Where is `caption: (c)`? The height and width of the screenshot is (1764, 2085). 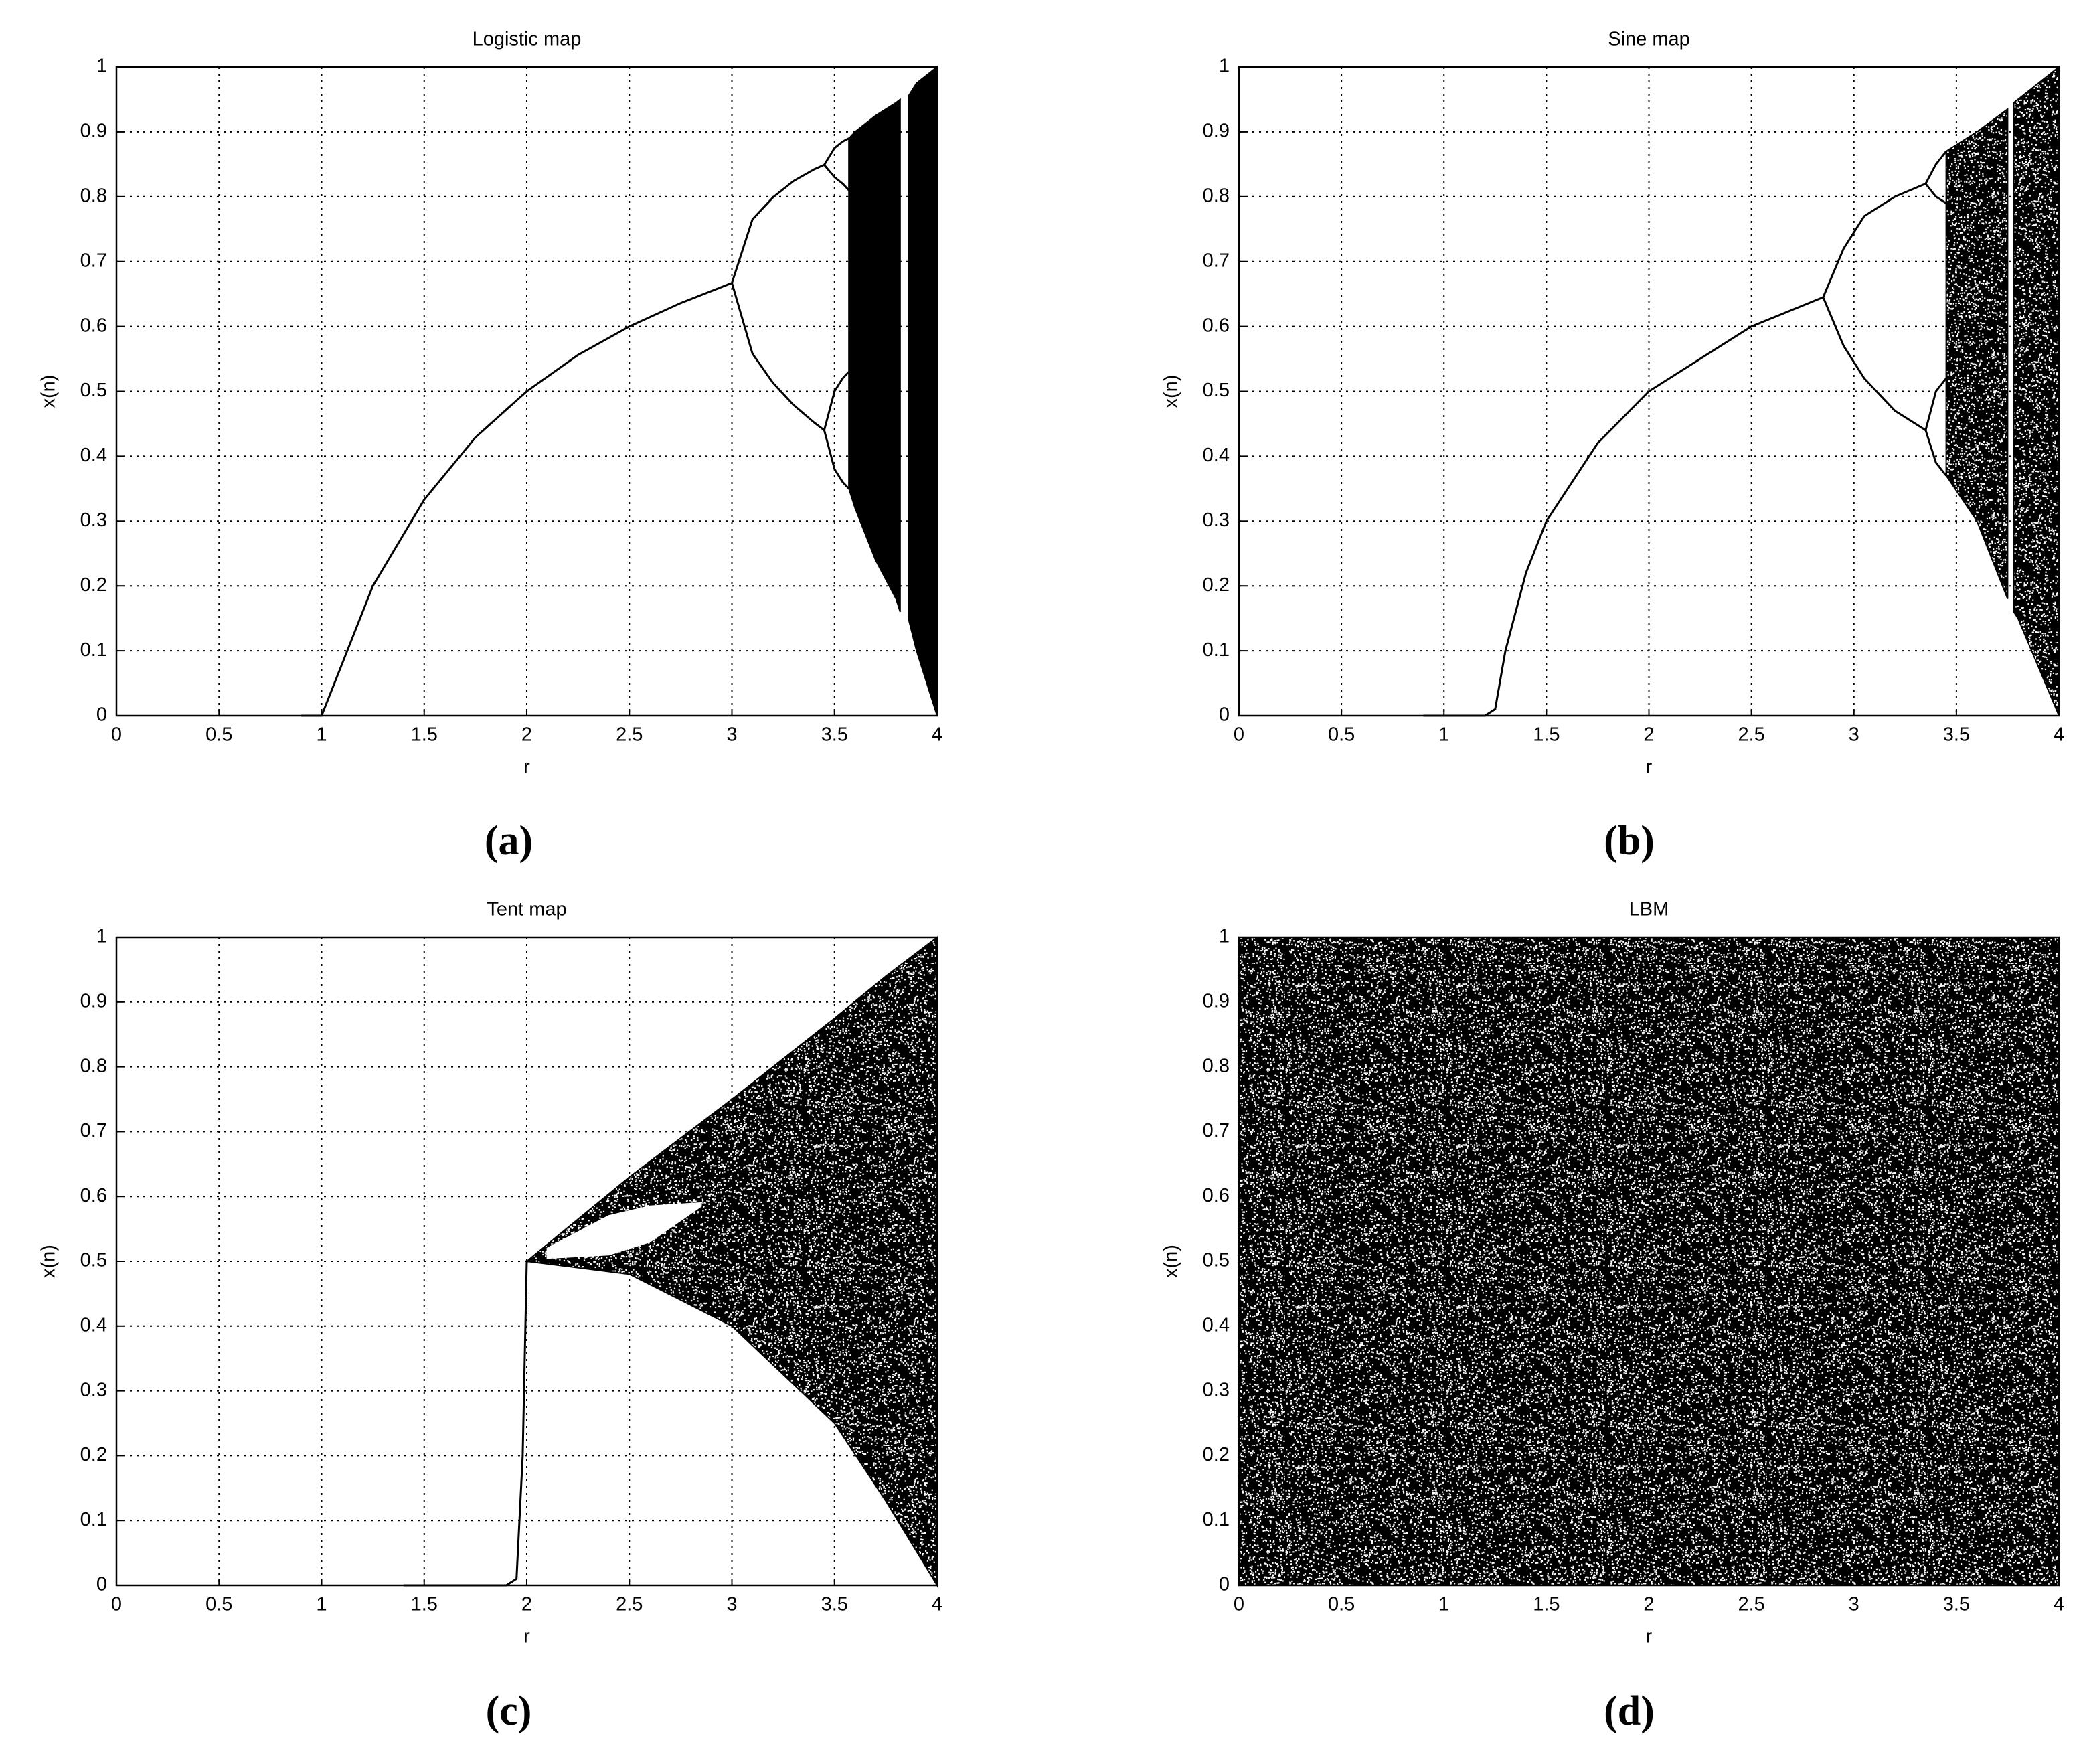 caption: (c) is located at coordinates (509, 1711).